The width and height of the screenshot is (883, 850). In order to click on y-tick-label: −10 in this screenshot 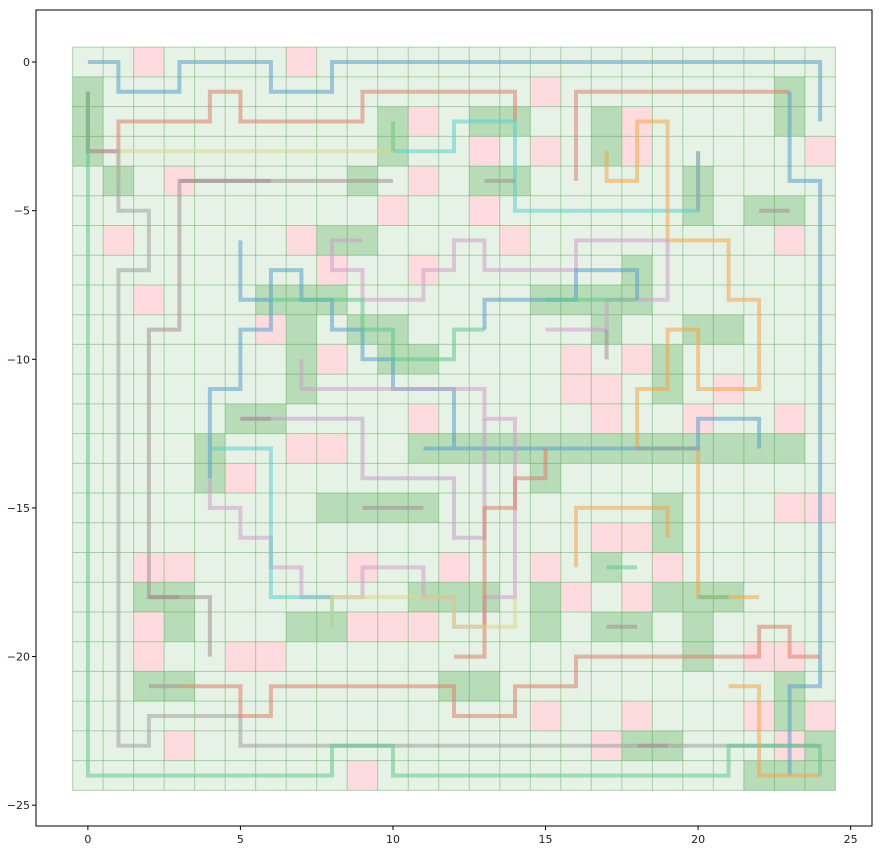, I will do `click(18, 359)`.